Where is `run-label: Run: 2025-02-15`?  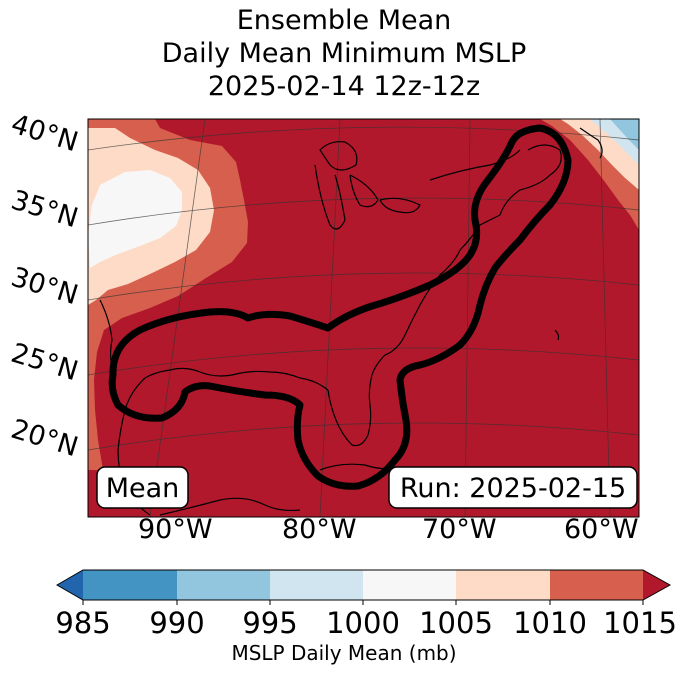
run-label: Run: 2025-02-15 is located at coordinates (513, 488).